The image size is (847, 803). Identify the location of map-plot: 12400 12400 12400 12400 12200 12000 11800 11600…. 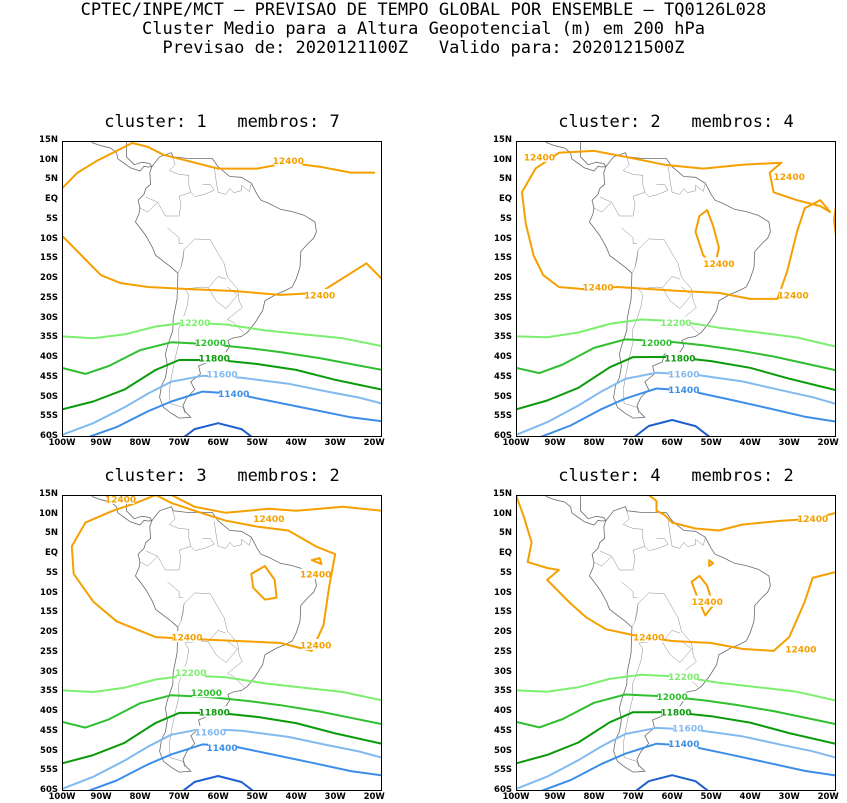
(676, 643).